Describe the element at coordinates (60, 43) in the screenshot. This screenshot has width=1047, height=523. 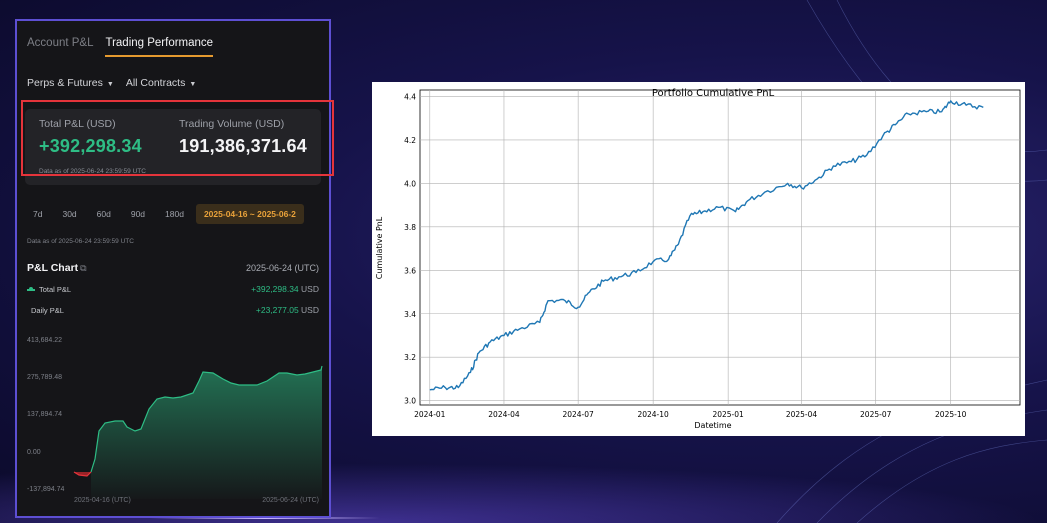
I see `tab-account-pl: Account P&L` at that location.